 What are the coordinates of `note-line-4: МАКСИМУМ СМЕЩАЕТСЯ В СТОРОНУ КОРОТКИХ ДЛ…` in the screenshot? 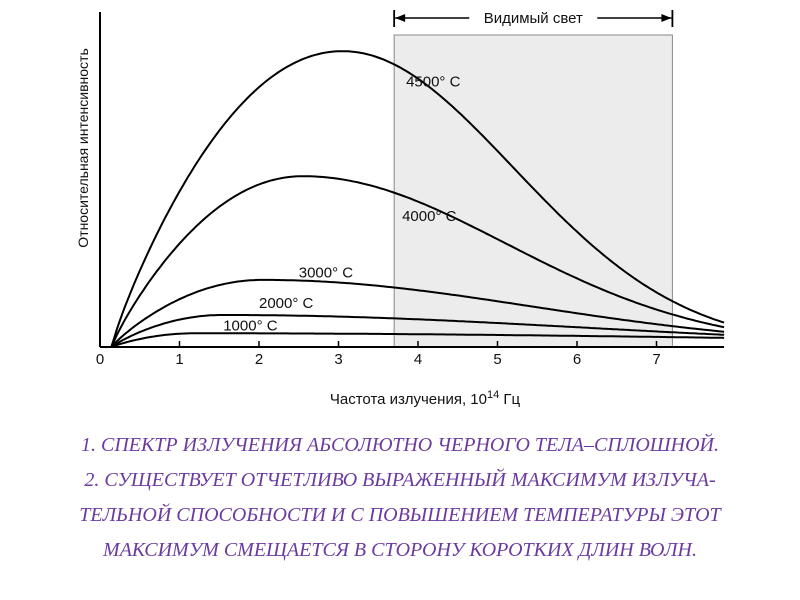 It's located at (400, 550).